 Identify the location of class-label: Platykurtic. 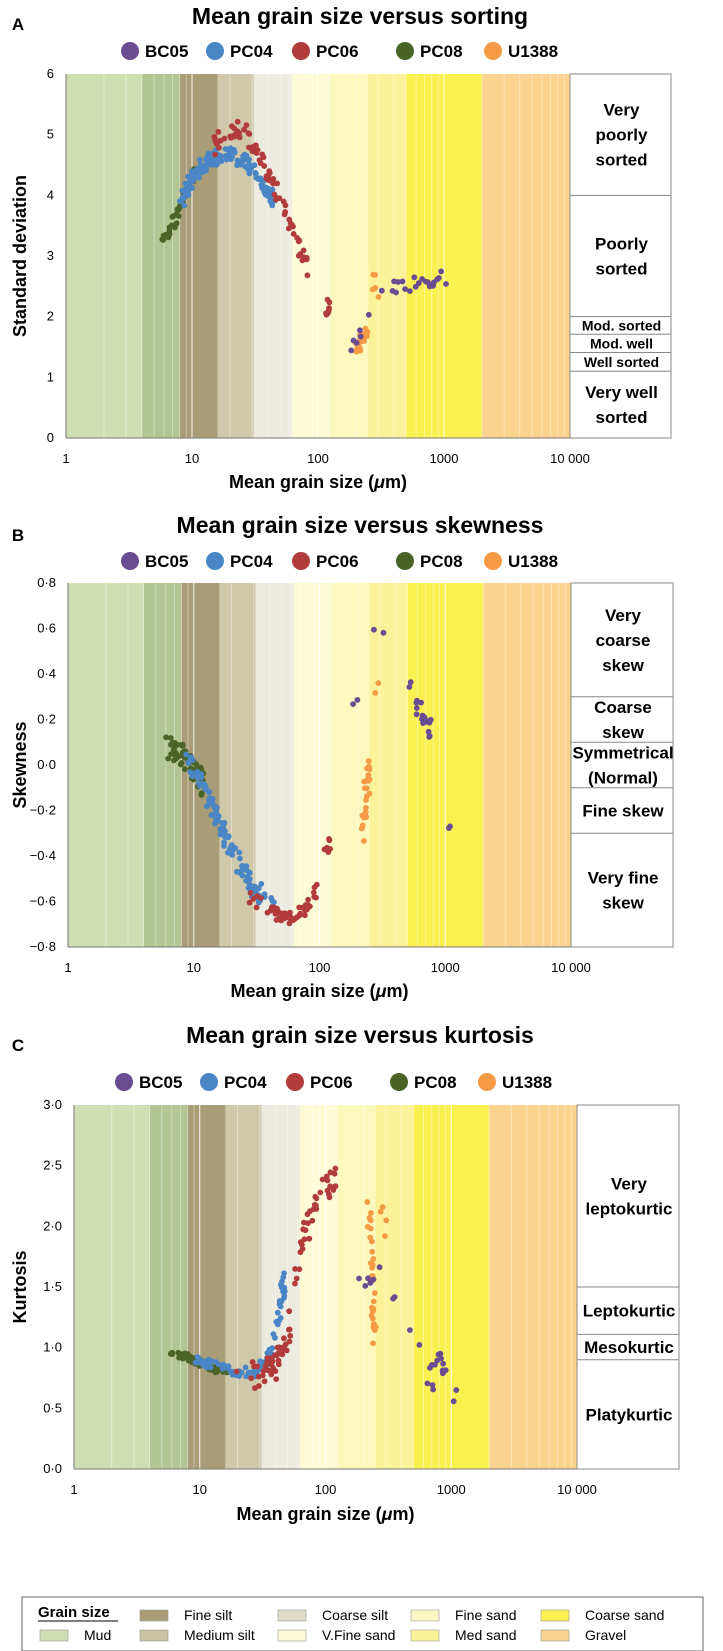
(629, 1414).